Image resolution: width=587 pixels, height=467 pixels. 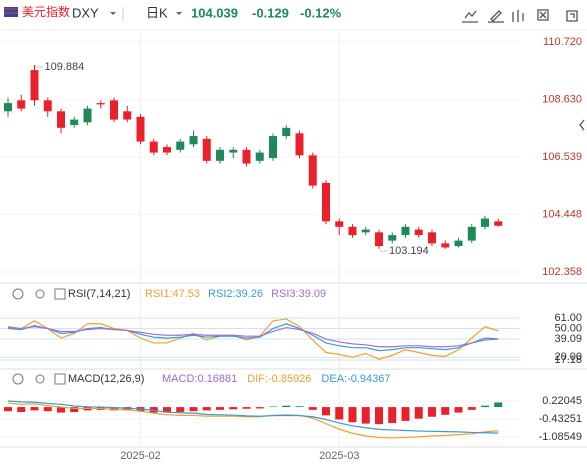 What do you see at coordinates (562, 272) in the screenshot?
I see `y-tick-label: 102.358` at bounding box center [562, 272].